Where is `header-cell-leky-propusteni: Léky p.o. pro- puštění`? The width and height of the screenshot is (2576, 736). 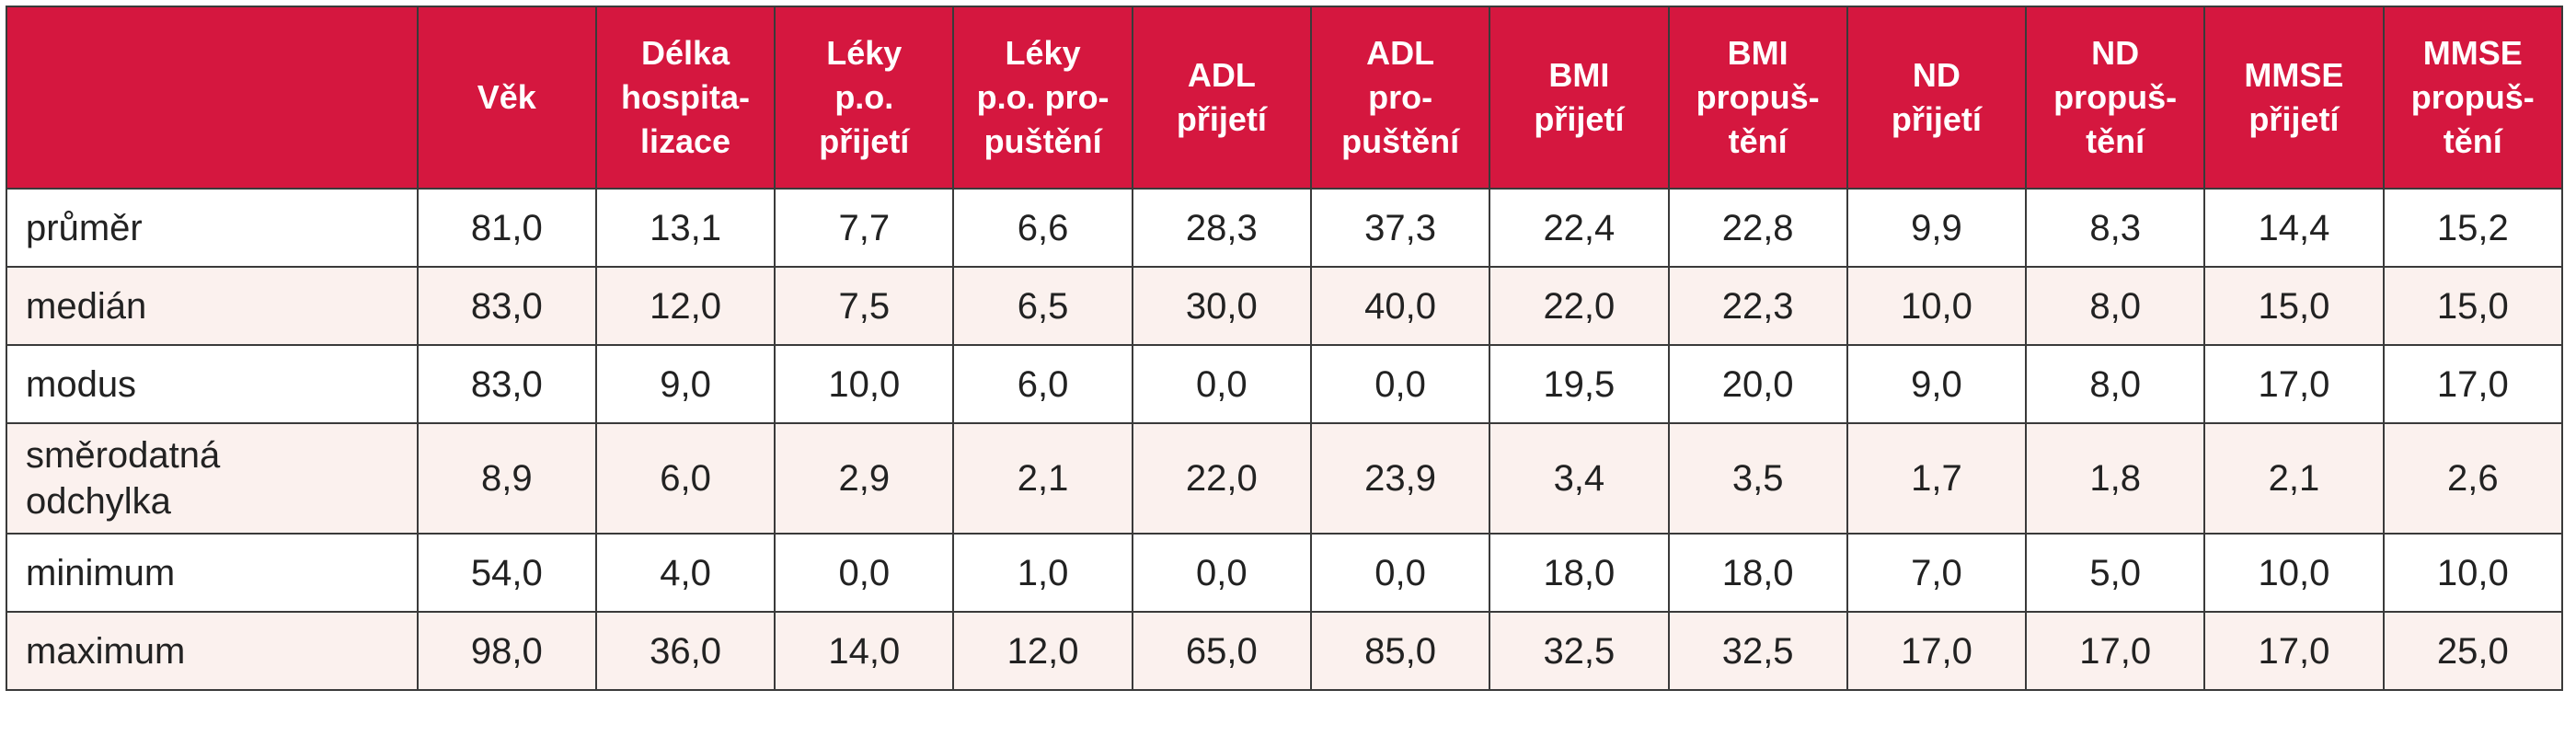
header-cell-leky-propusteni: Léky p.o. pro- puštění is located at coordinates (1042, 98).